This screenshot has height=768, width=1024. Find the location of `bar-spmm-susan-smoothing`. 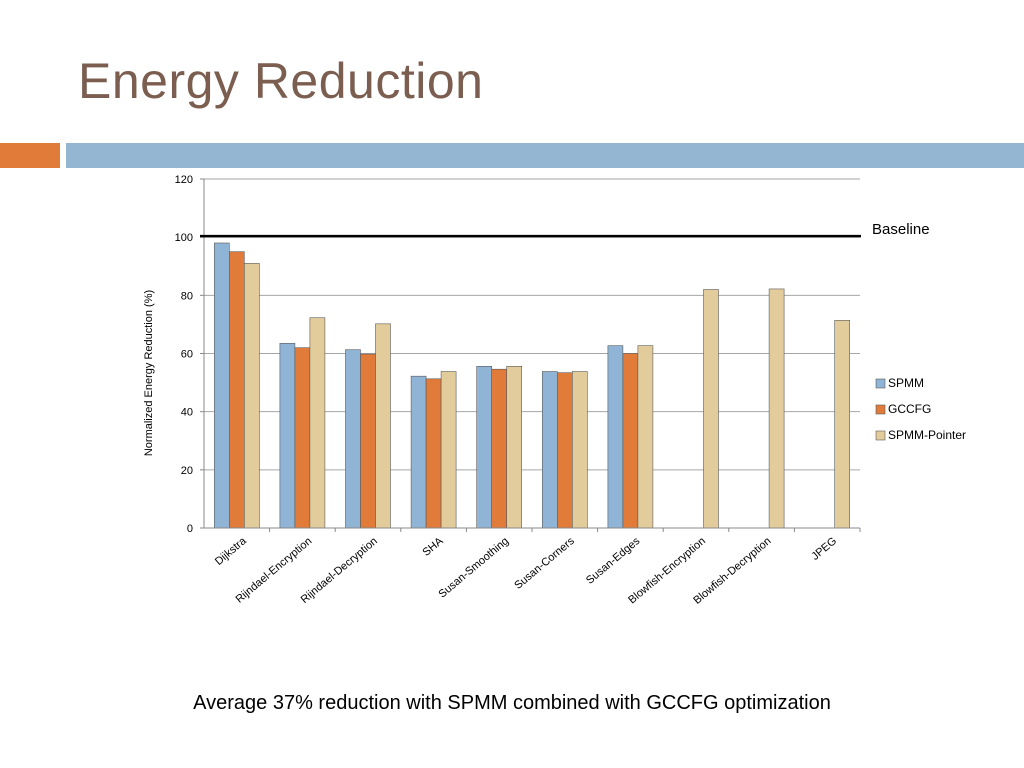

bar-spmm-susan-smoothing is located at coordinates (484, 447).